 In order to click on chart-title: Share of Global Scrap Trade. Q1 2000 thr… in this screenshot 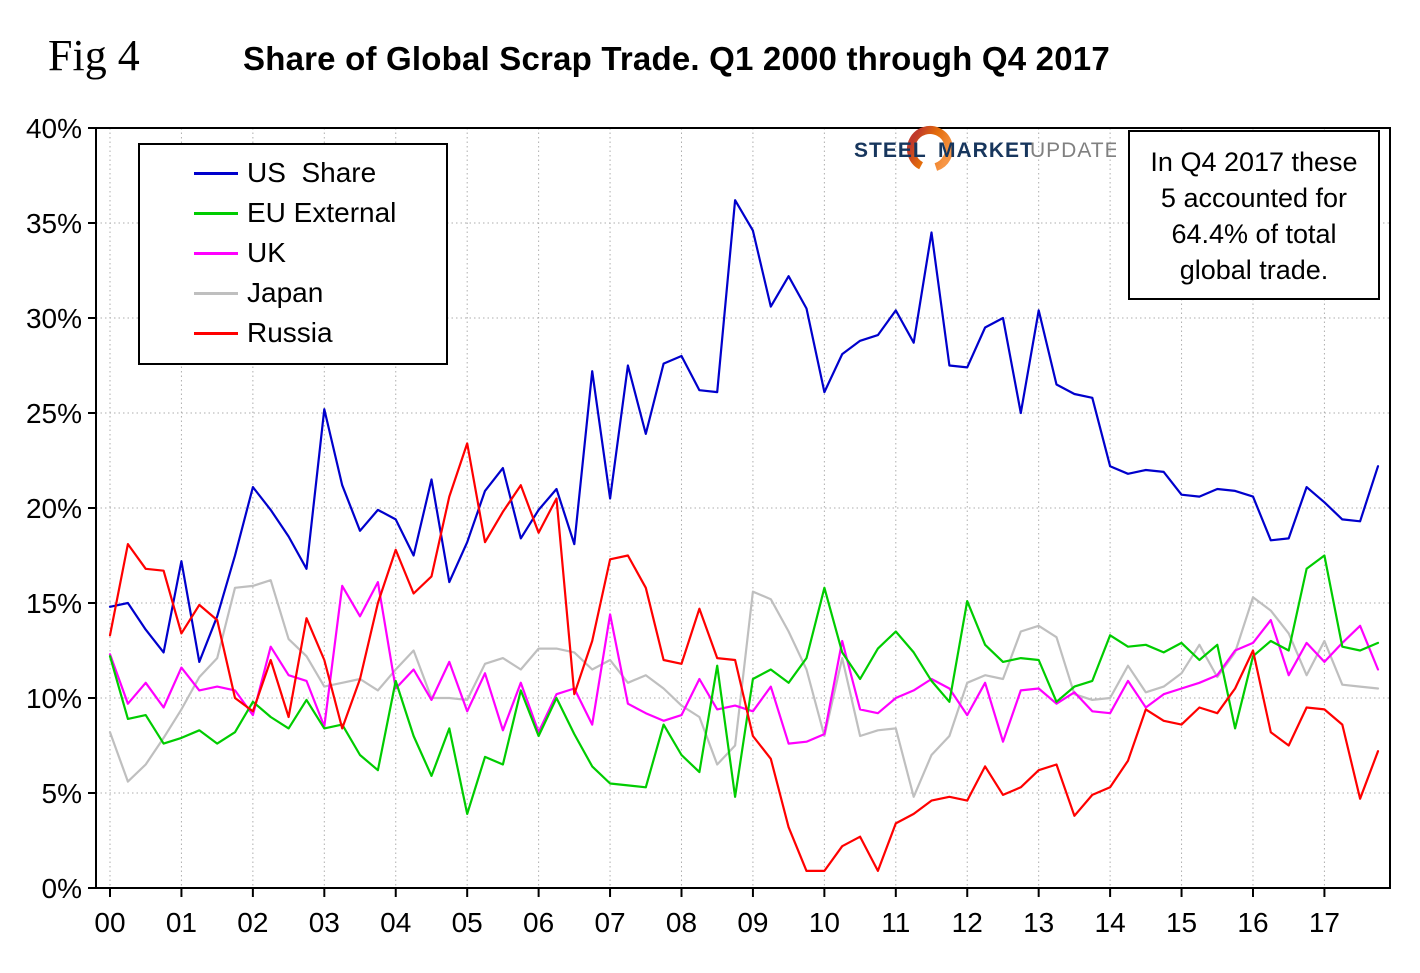, I will do `click(676, 58)`.